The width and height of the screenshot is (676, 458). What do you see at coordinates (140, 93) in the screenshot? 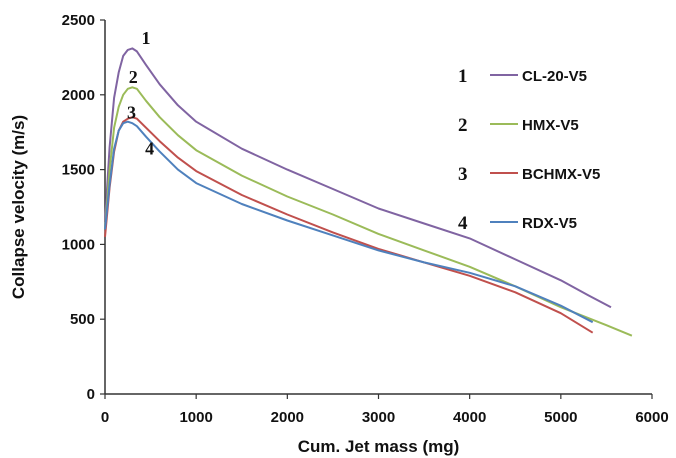
I see `curve-labels: 12 34` at bounding box center [140, 93].